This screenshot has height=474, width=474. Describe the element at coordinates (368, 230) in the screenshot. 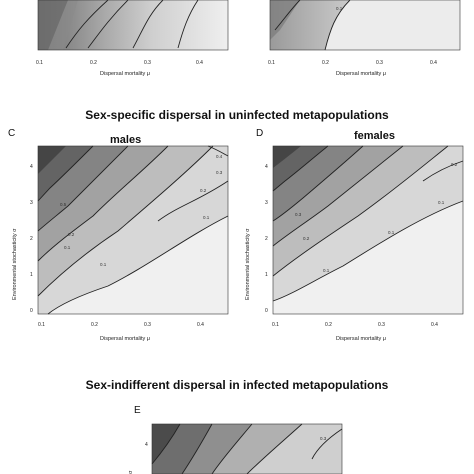

I see `heatmap-panel-d: 0.2 0.1 0.1 0.3 0.2 0.1` at that location.